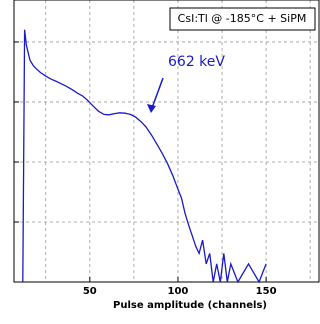  I want to click on legend-box, so click(242, 19).